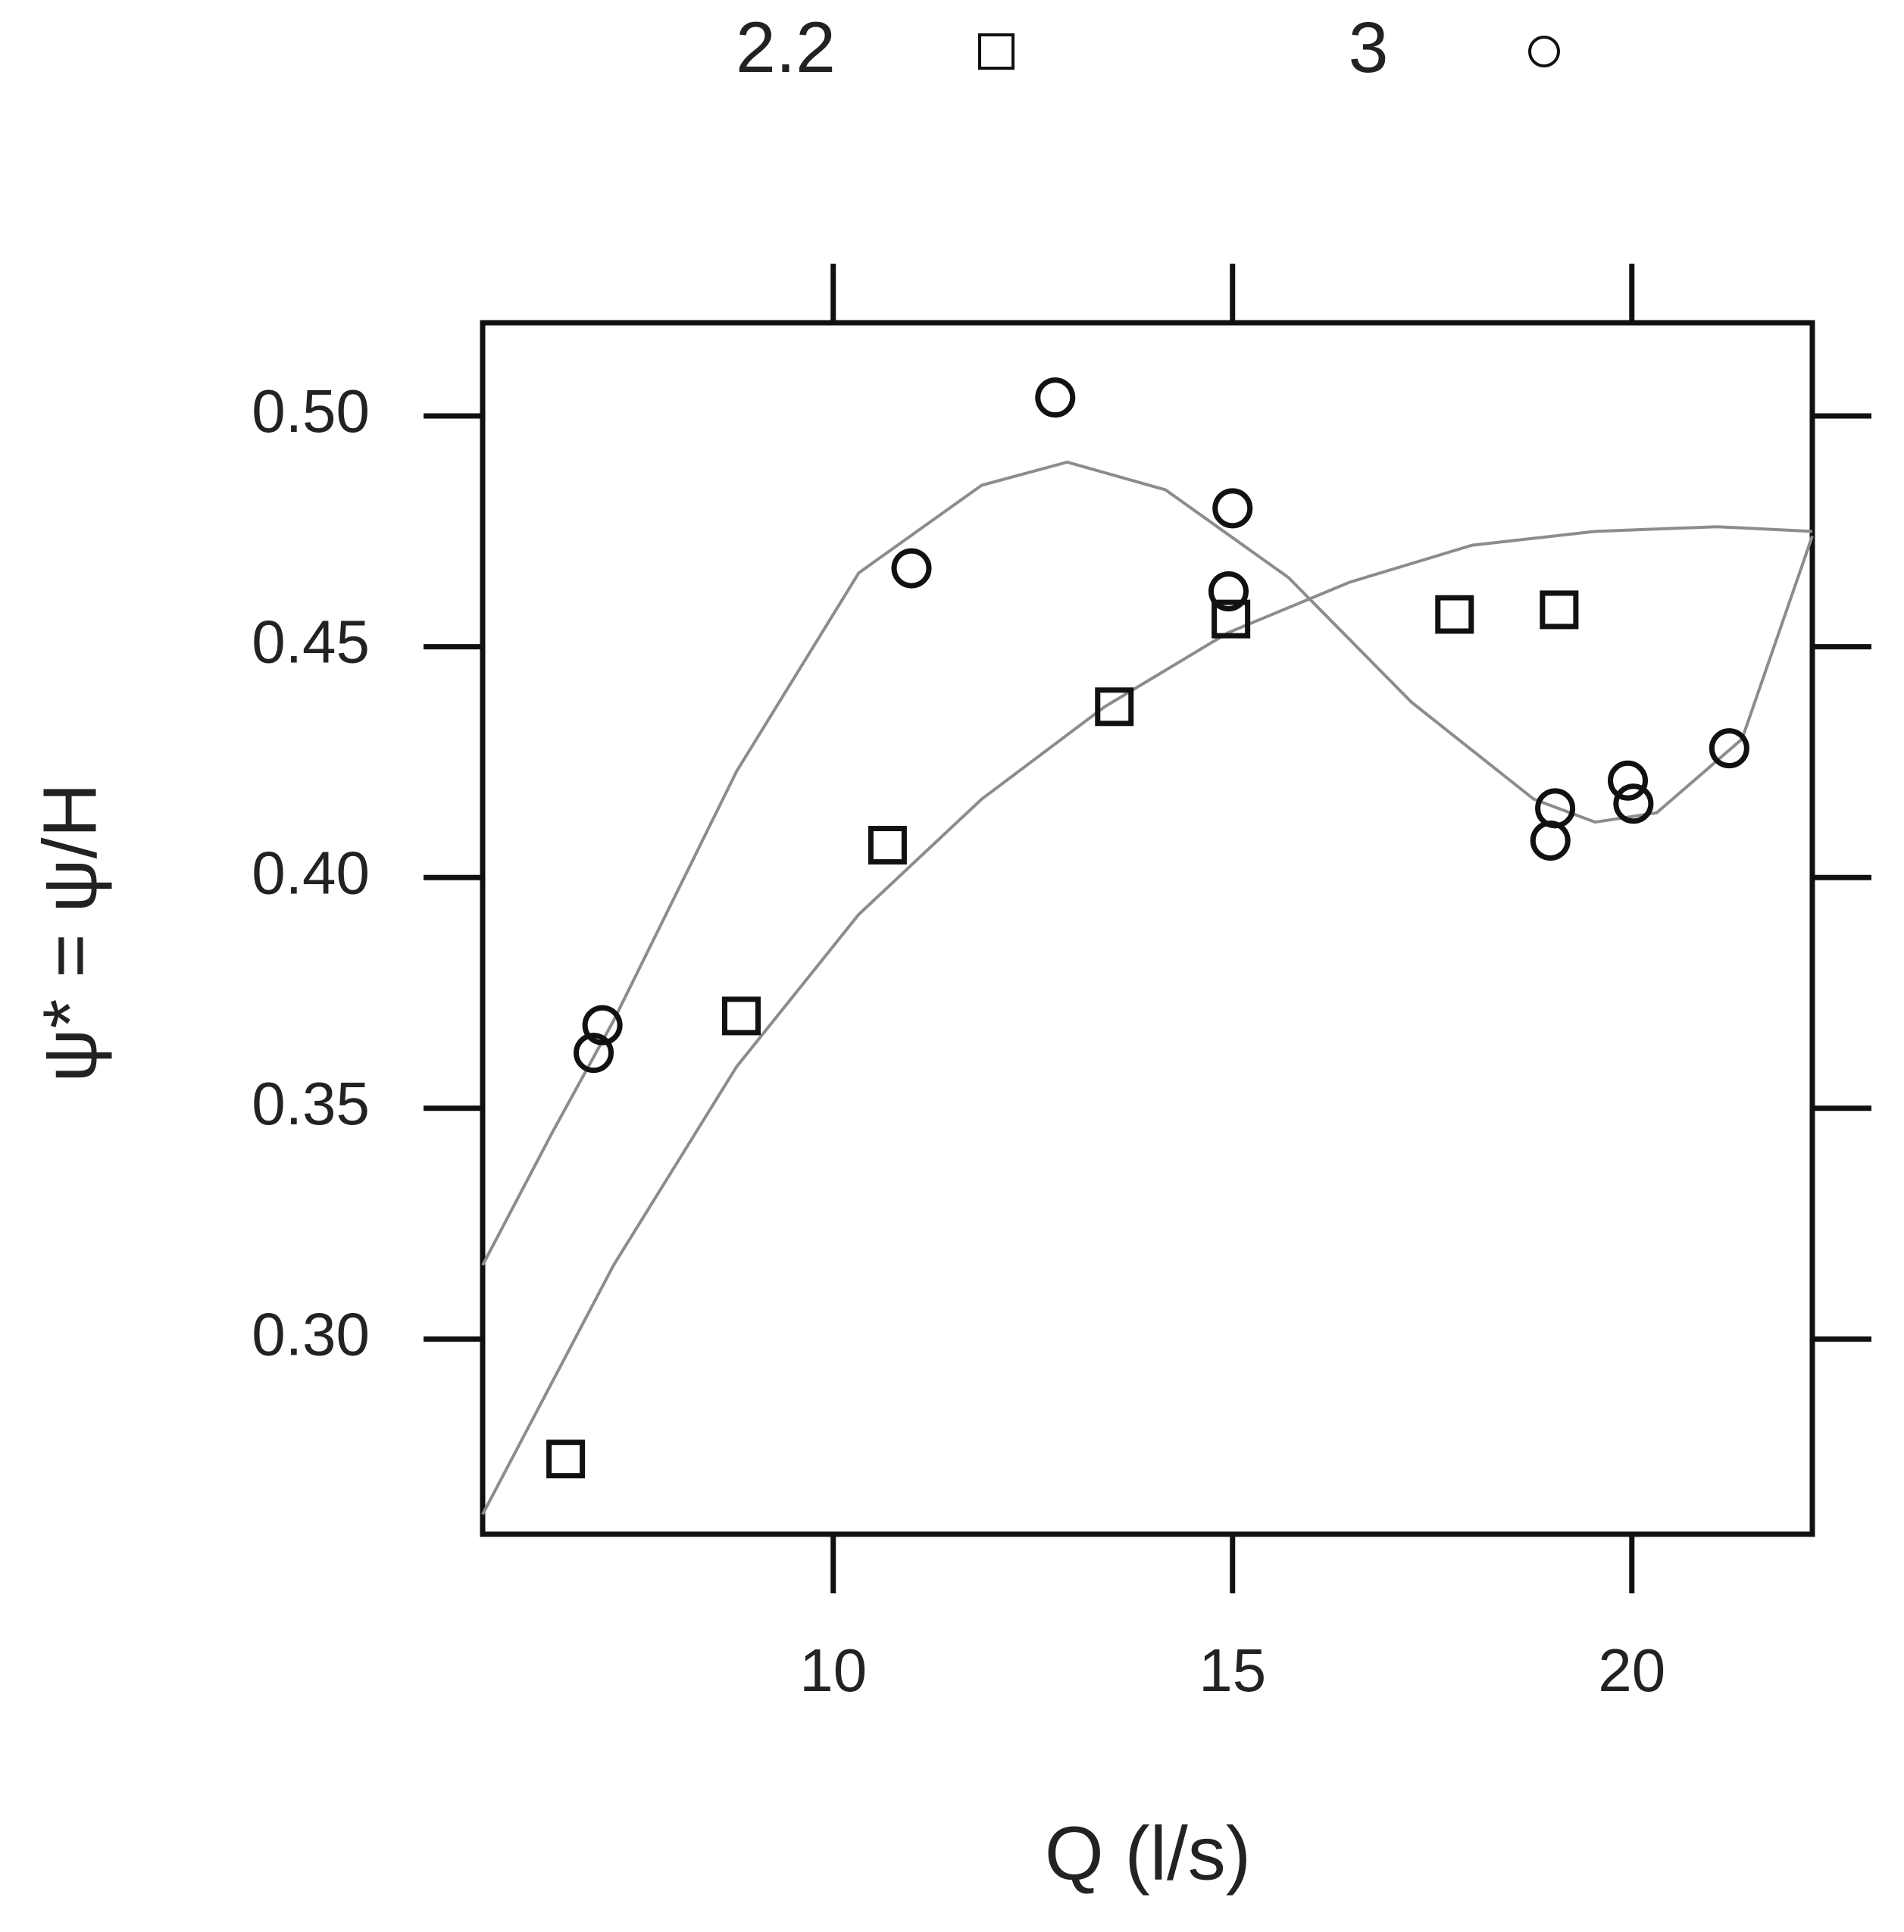  I want to click on y-tick-label: 0.45, so click(311, 642).